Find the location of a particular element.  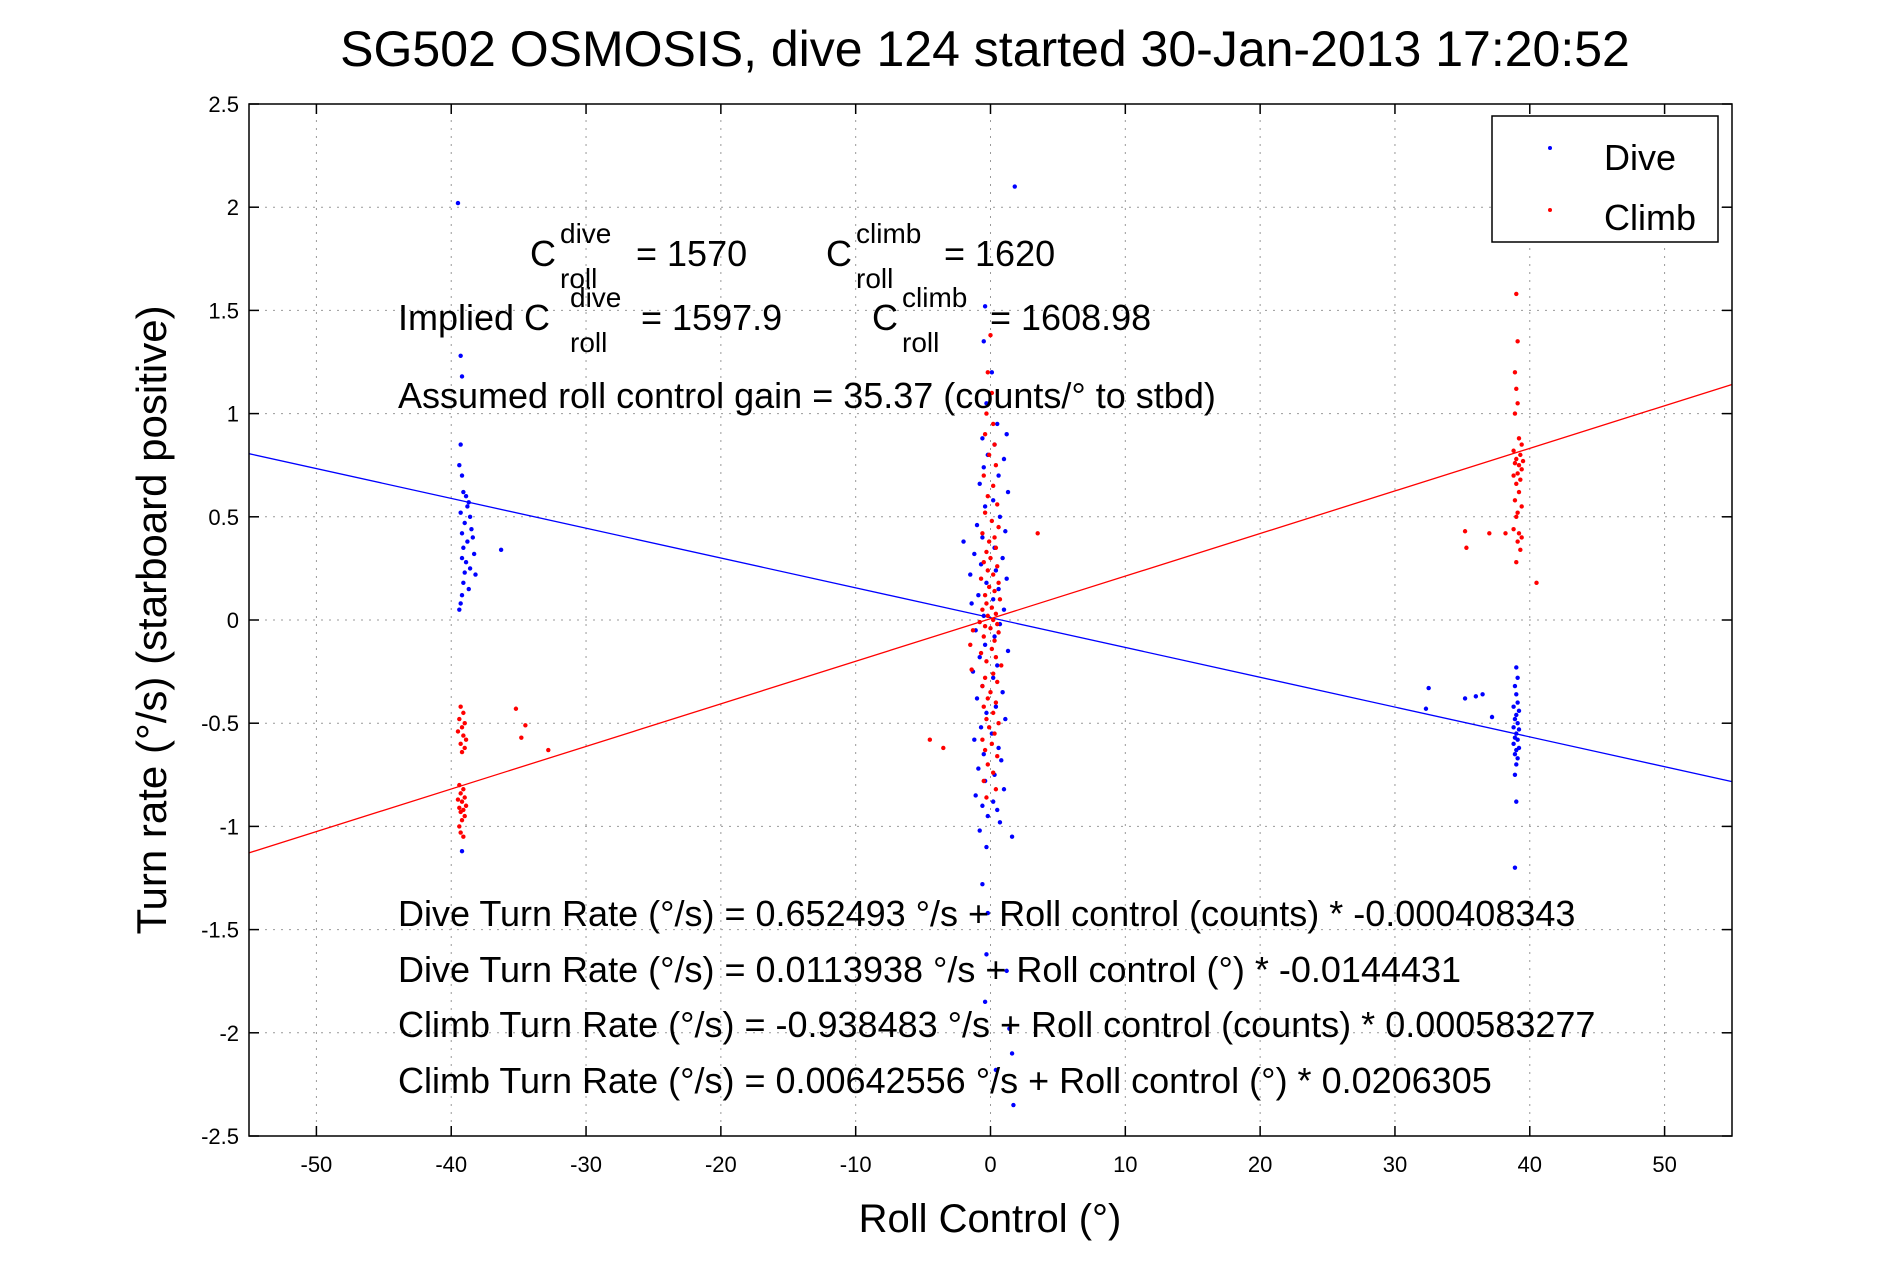

x-tick-label: 50 is located at coordinates (1664, 1164).